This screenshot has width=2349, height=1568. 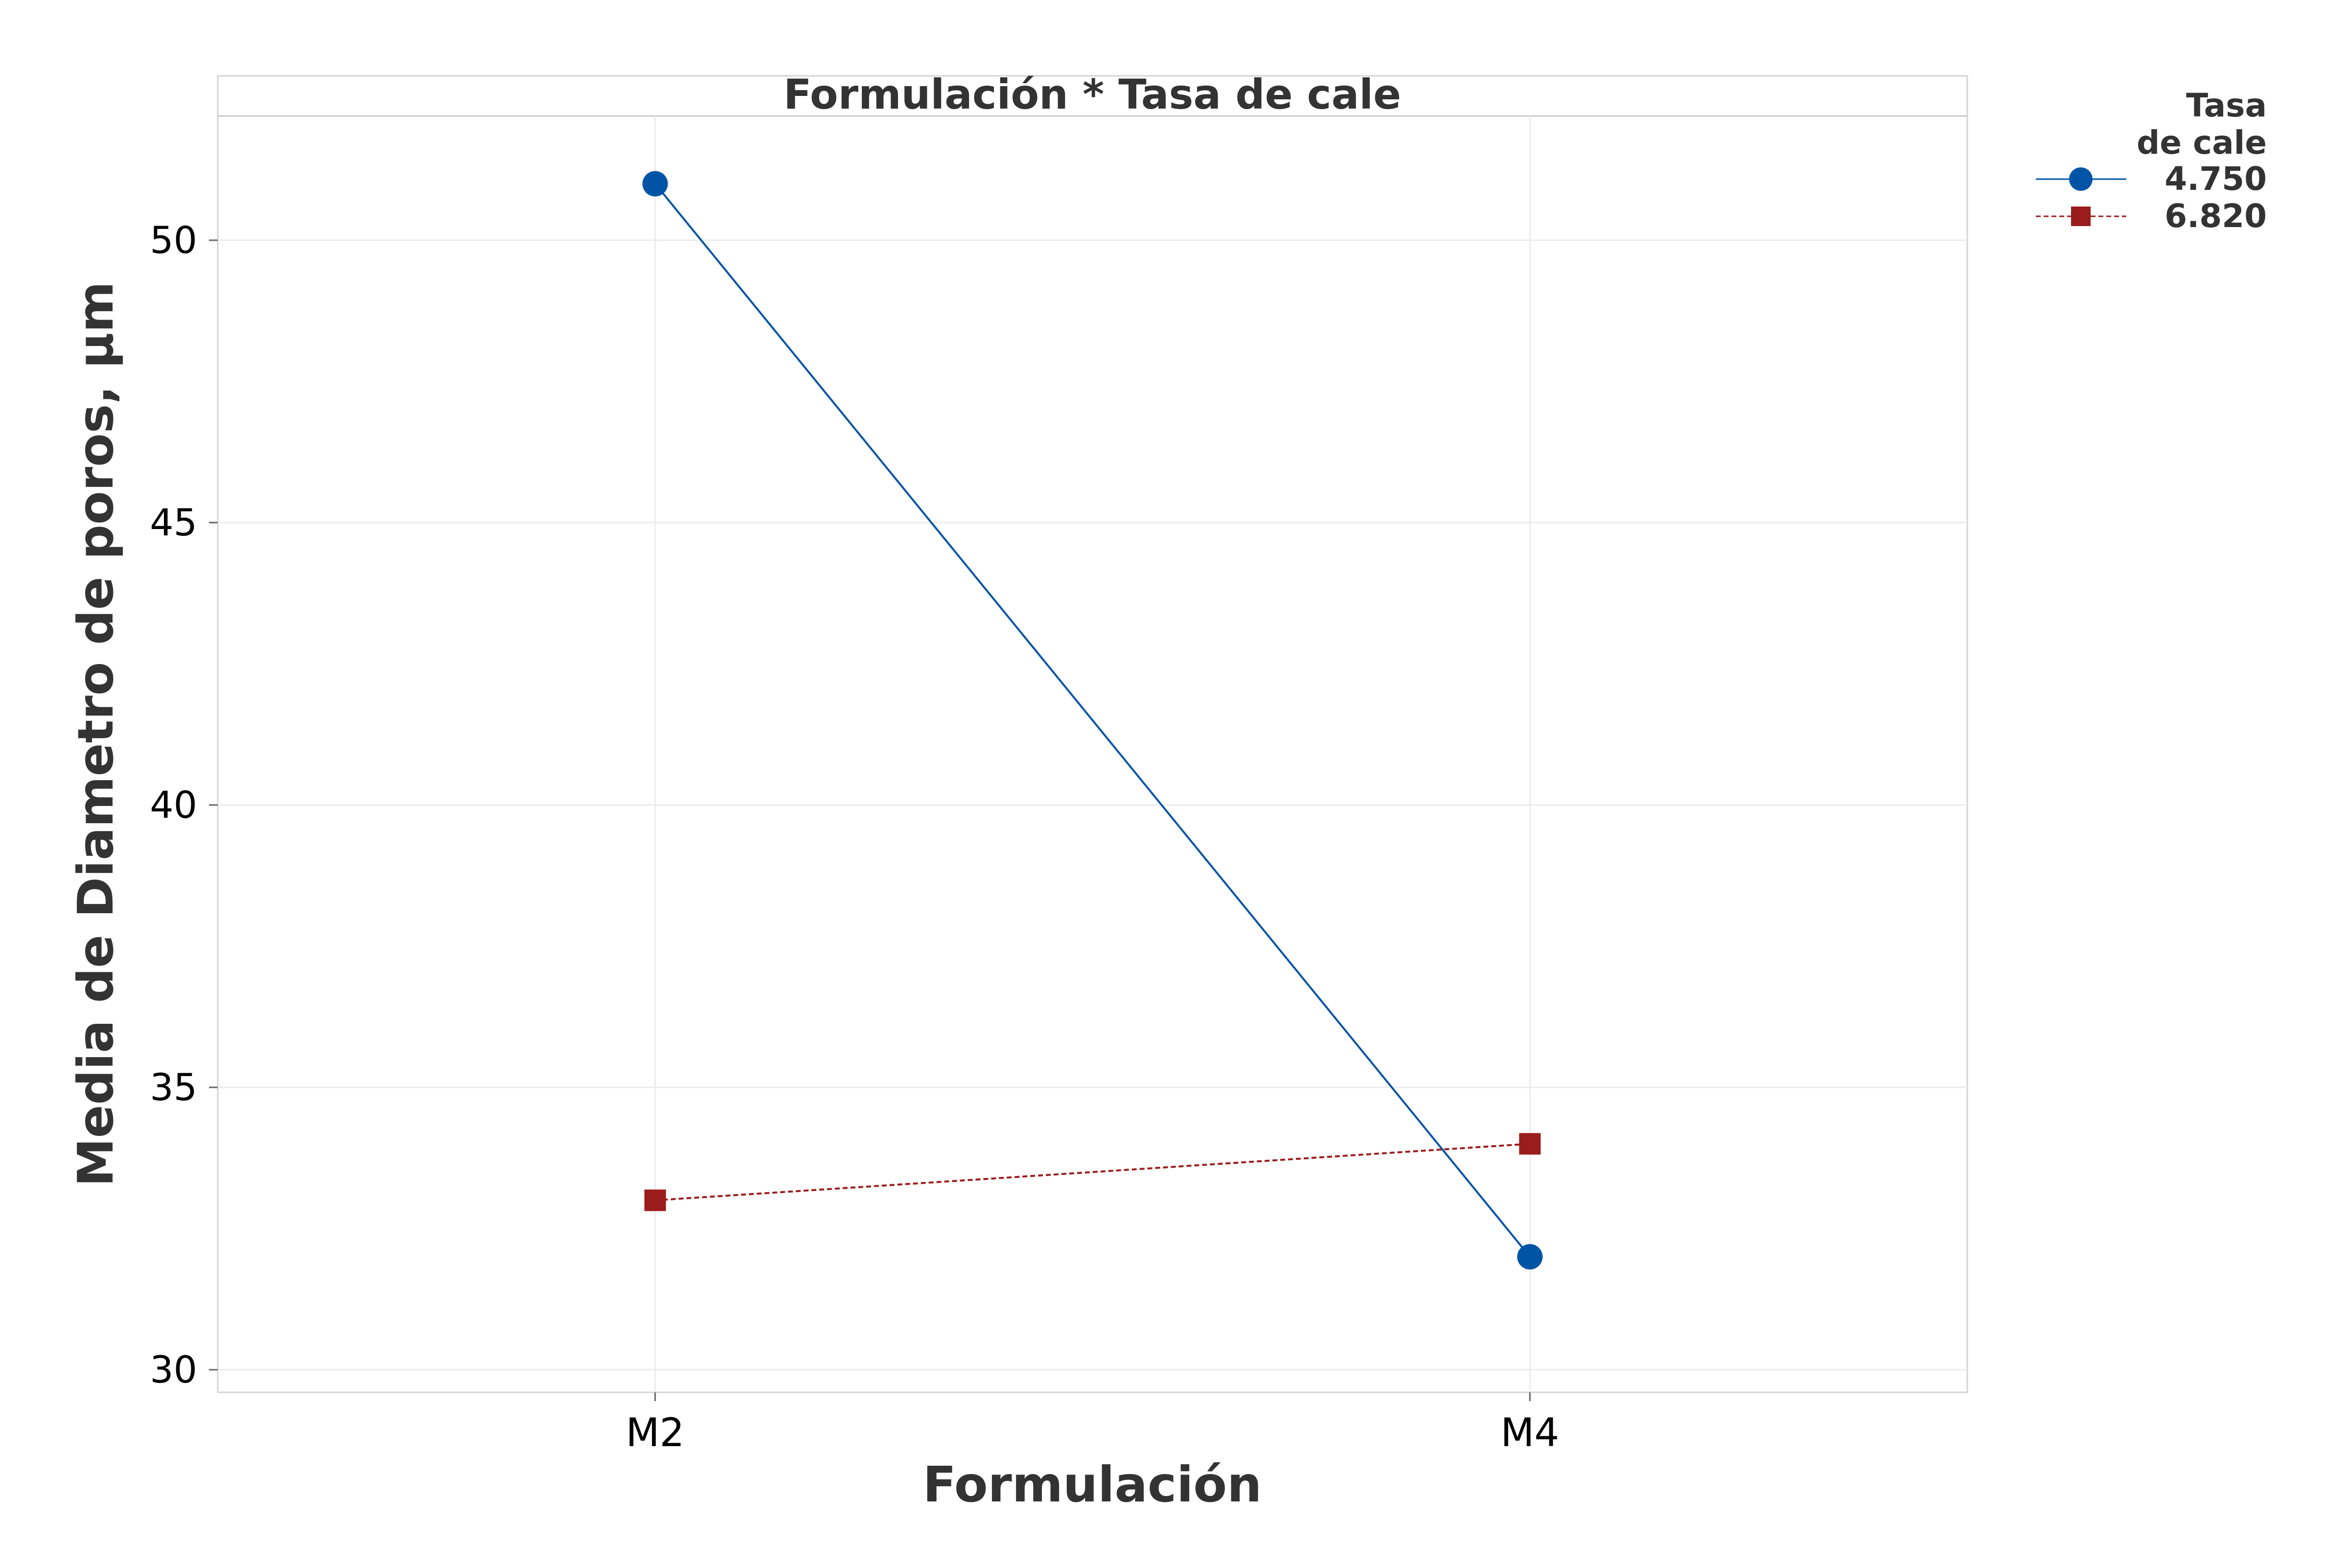 I want to click on y-tick-label-2: 40, so click(x=174, y=805).